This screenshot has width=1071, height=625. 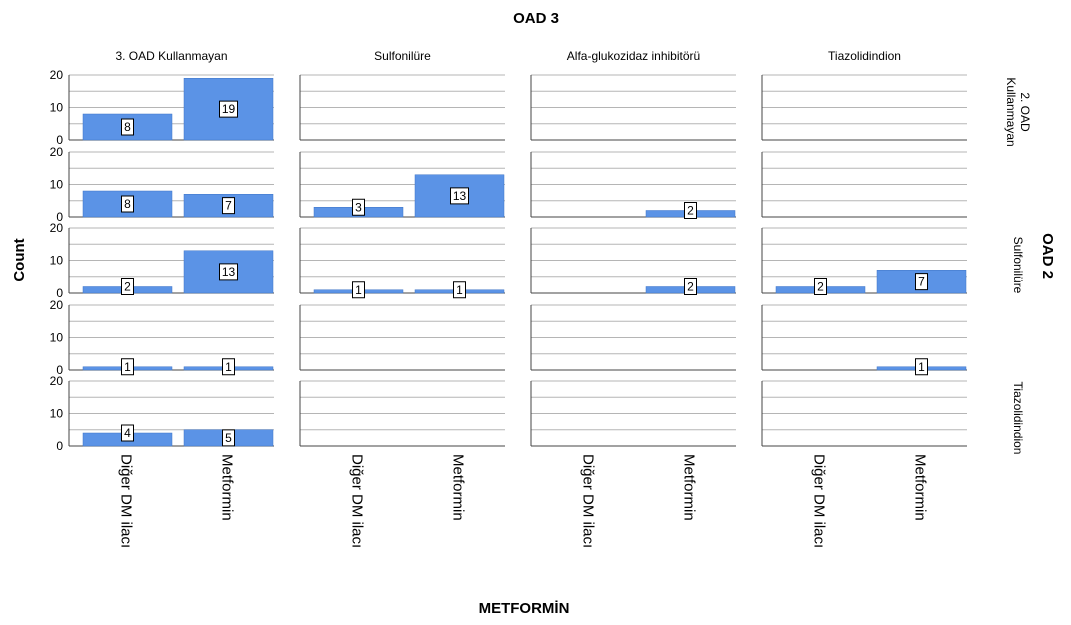 I want to click on data-label: 3, so click(x=358, y=207).